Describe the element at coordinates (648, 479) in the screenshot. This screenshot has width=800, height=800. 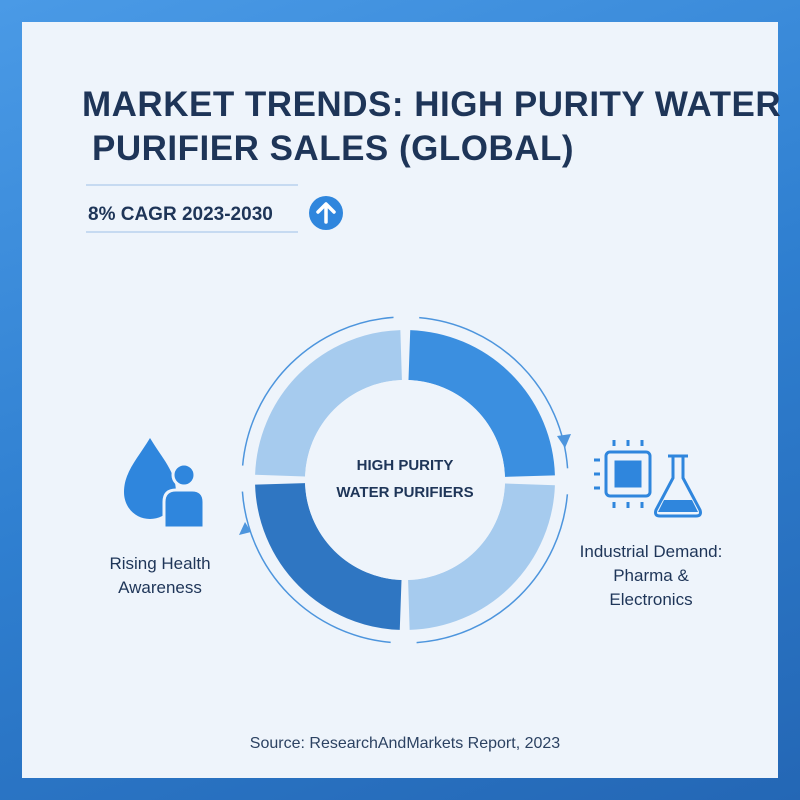
I see `industry-icon` at that location.